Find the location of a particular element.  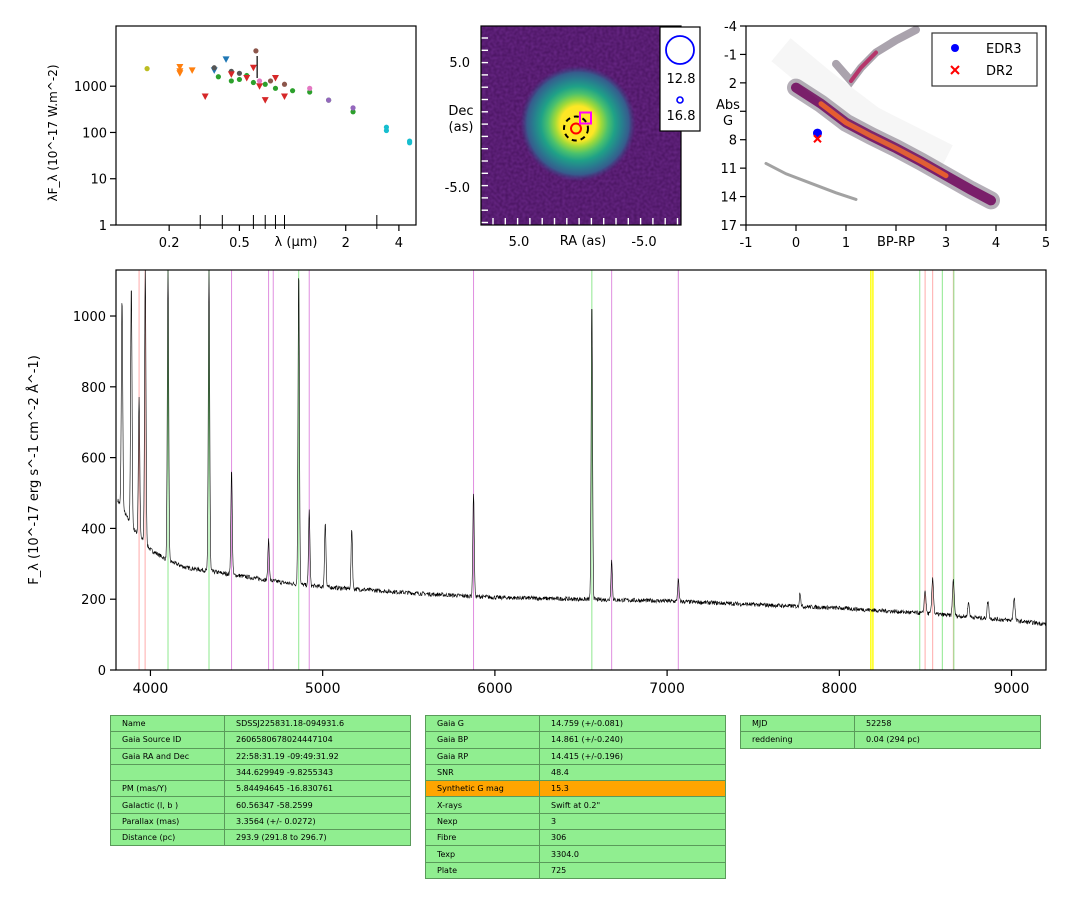

table-key: Gaia RP is located at coordinates (482, 756).